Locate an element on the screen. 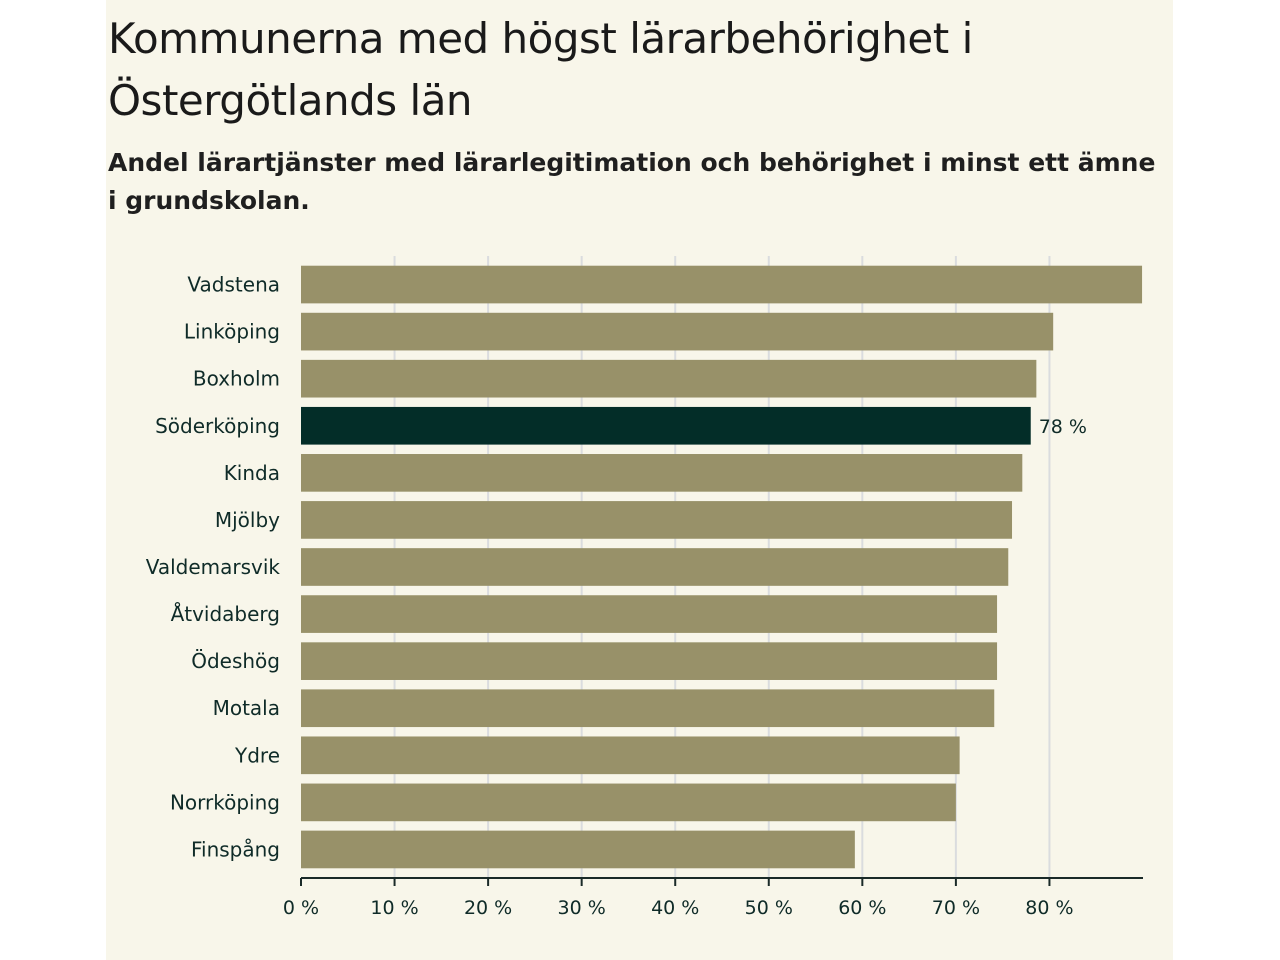 Image resolution: width=1280 pixels, height=960 pixels. x-tick-label: 40 % is located at coordinates (675, 908).